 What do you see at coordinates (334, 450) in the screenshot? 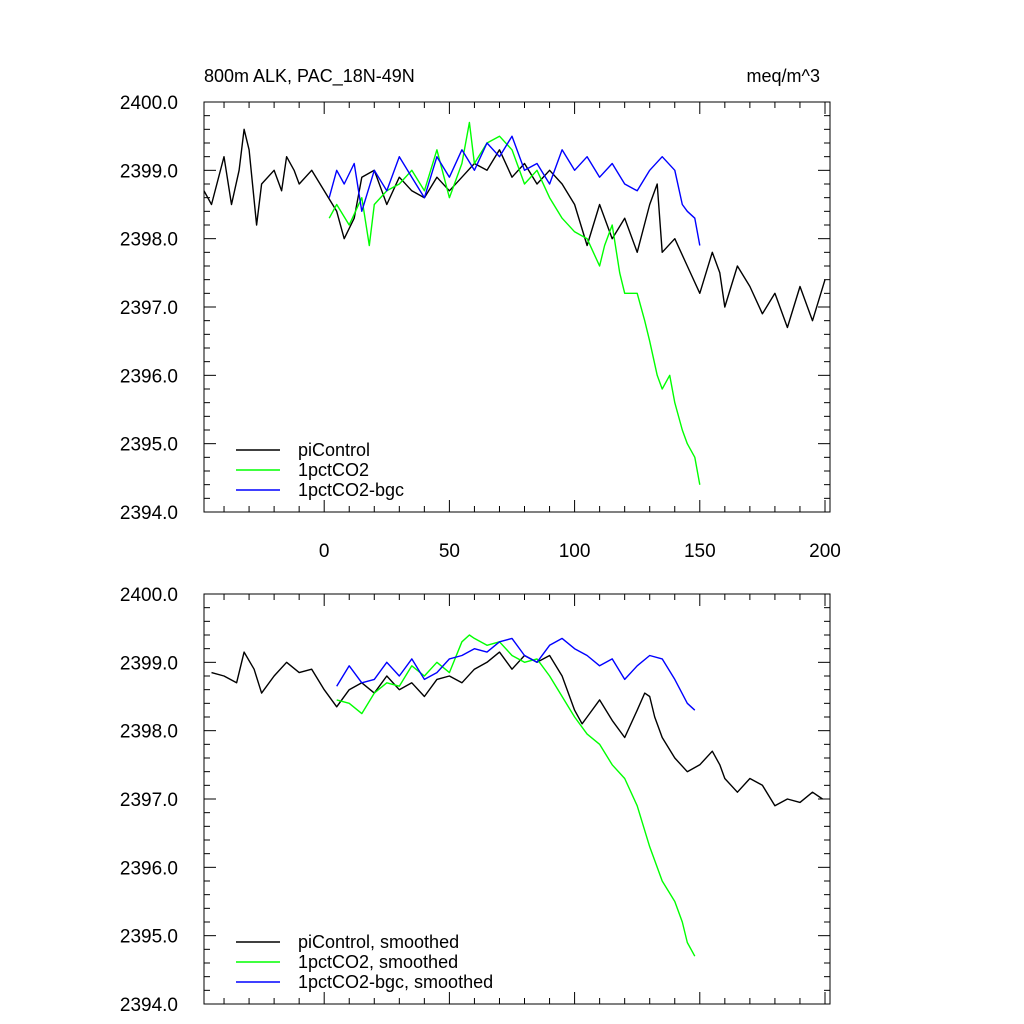
I see `legend-label: piControl` at bounding box center [334, 450].